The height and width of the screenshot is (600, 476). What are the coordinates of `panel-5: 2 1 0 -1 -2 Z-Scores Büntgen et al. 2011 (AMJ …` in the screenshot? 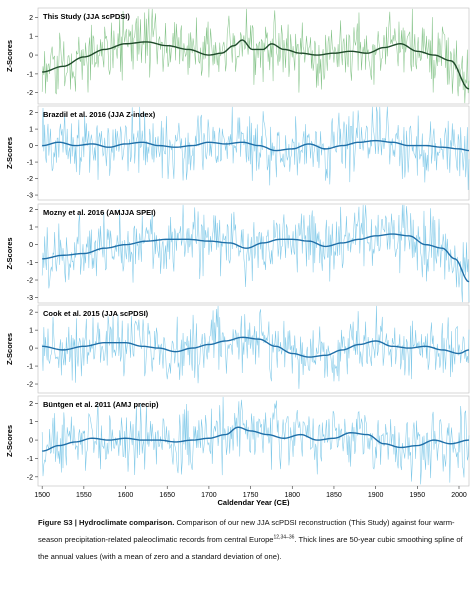 It's located at (237, 441).